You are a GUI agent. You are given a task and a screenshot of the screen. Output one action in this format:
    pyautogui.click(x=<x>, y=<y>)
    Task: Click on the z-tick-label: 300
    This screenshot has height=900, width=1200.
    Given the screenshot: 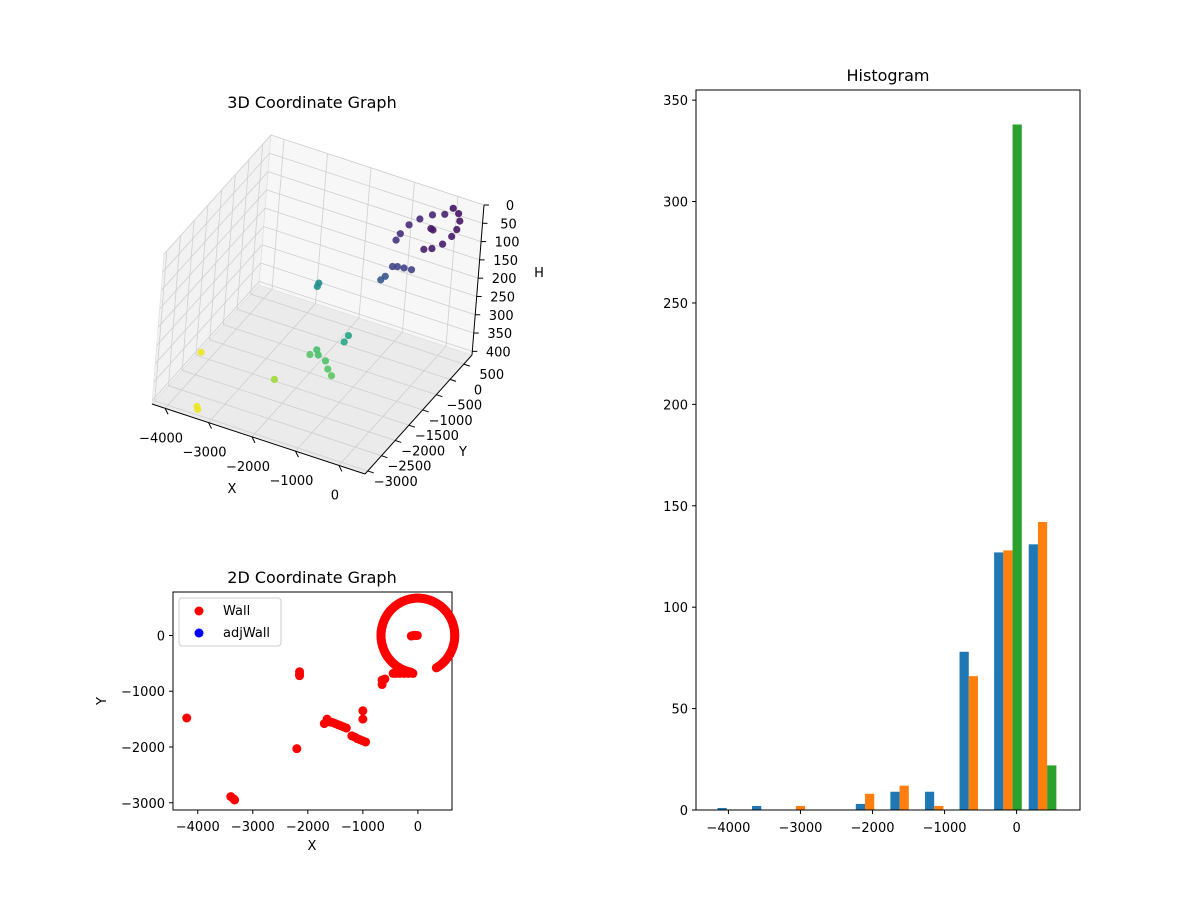 What is the action you would take?
    pyautogui.click(x=501, y=316)
    